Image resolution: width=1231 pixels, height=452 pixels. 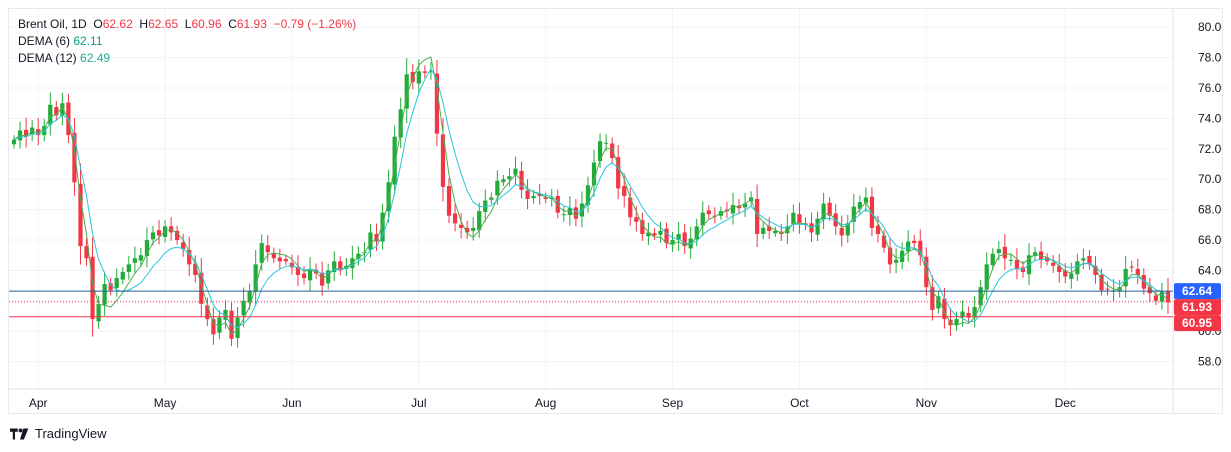 I want to click on x-axis-tick-label: May, so click(x=165, y=403).